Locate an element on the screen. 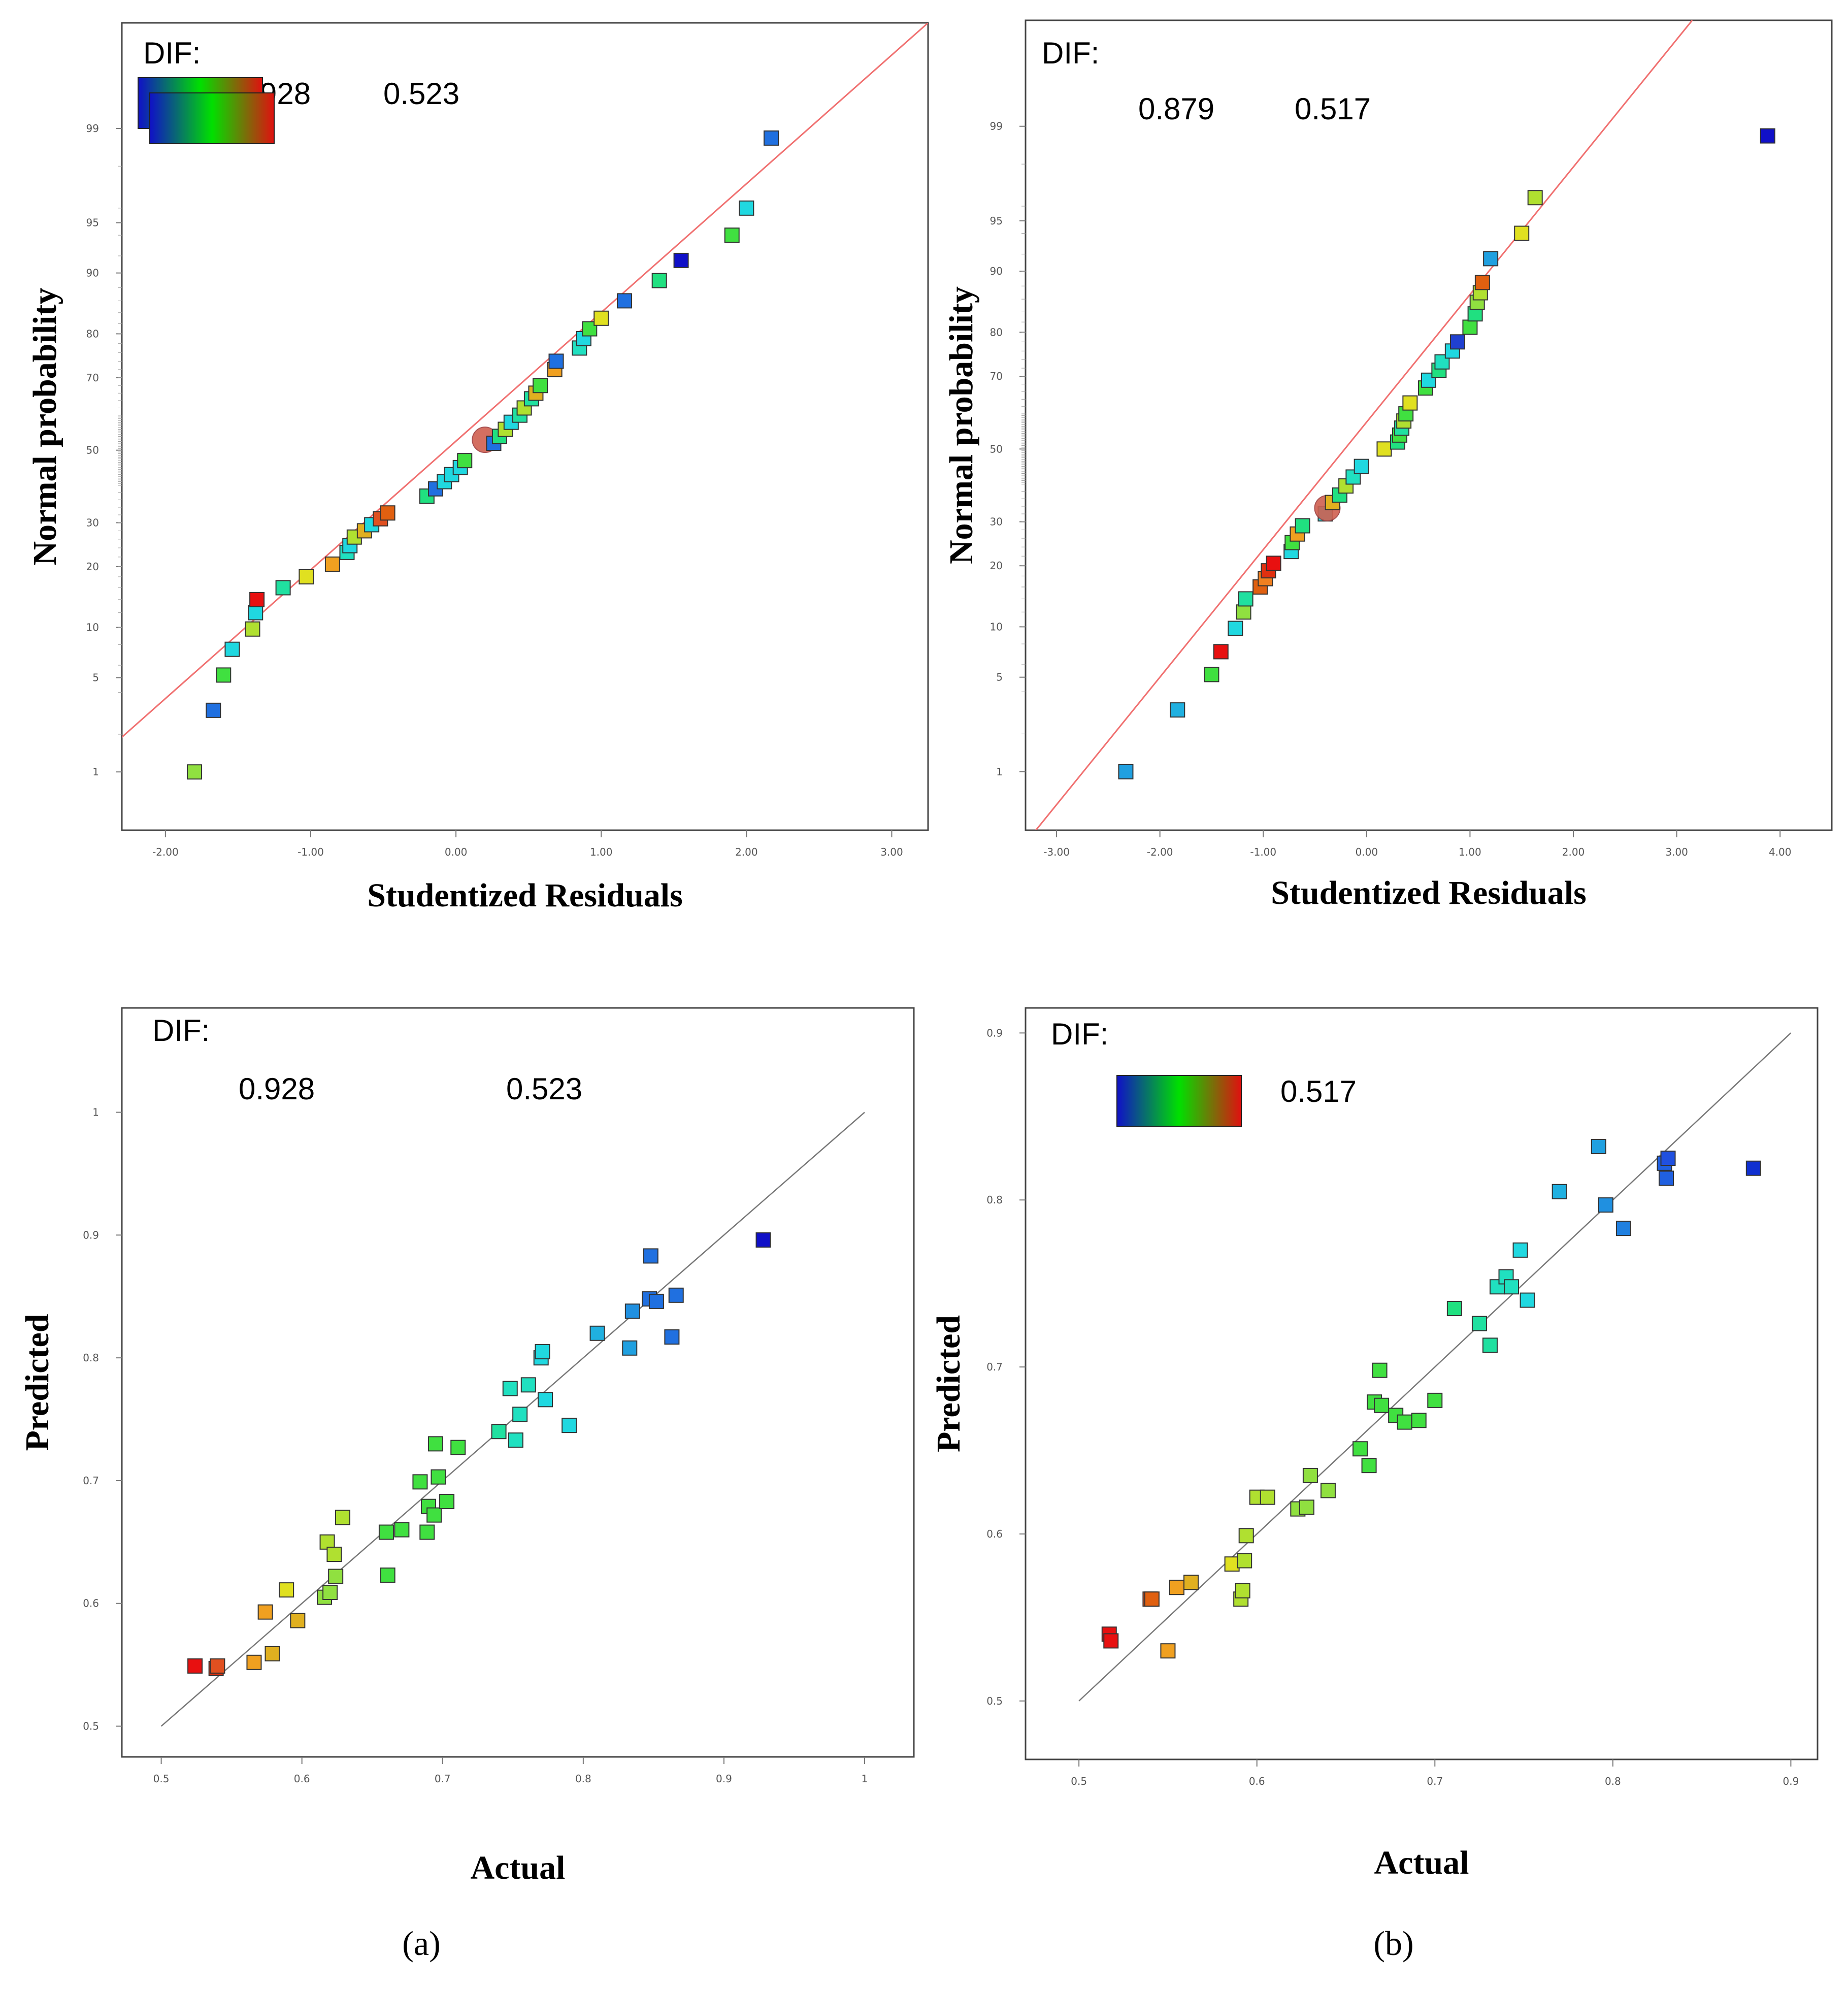 The width and height of the screenshot is (1848, 1993). y-axis-title: Predicted is located at coordinates (948, 1383).